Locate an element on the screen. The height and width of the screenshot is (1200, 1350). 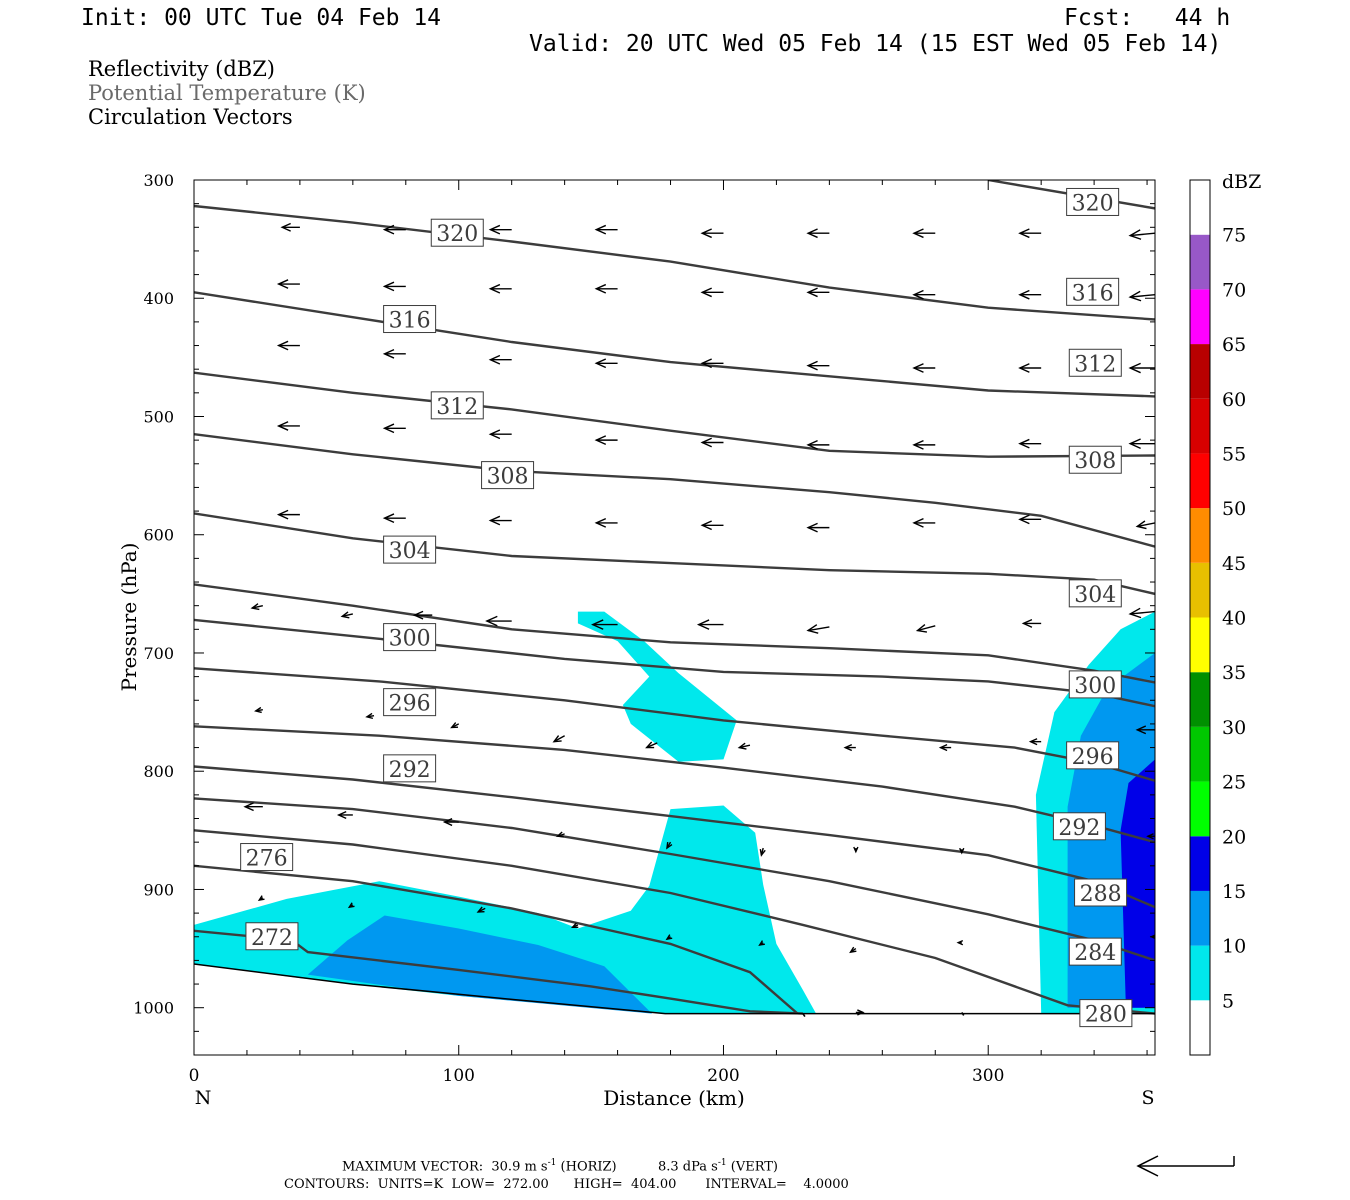
svg-text: 292 is located at coordinates (410, 770).